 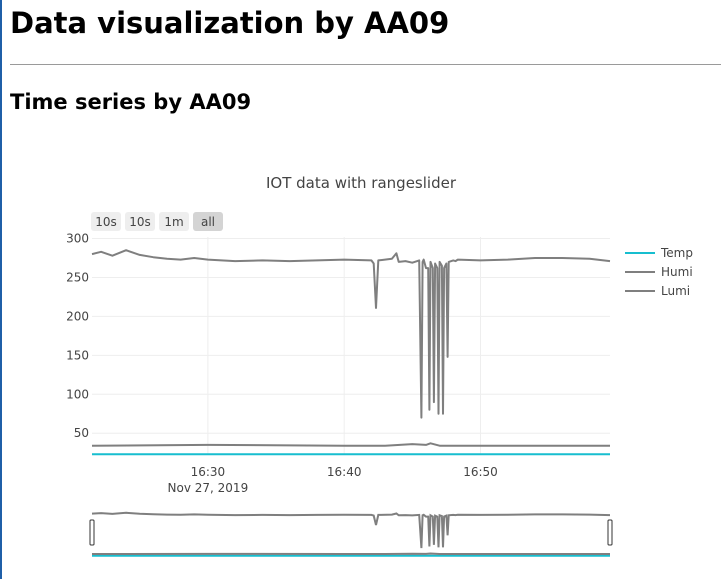 I want to click on y-axis: 50 100 150 200 250 300, so click(x=77, y=336).